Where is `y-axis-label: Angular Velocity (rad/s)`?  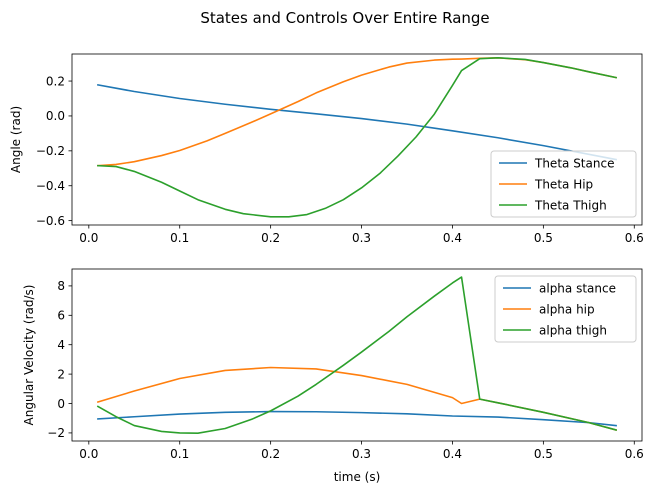 y-axis-label: Angular Velocity (rad/s) is located at coordinates (29, 355).